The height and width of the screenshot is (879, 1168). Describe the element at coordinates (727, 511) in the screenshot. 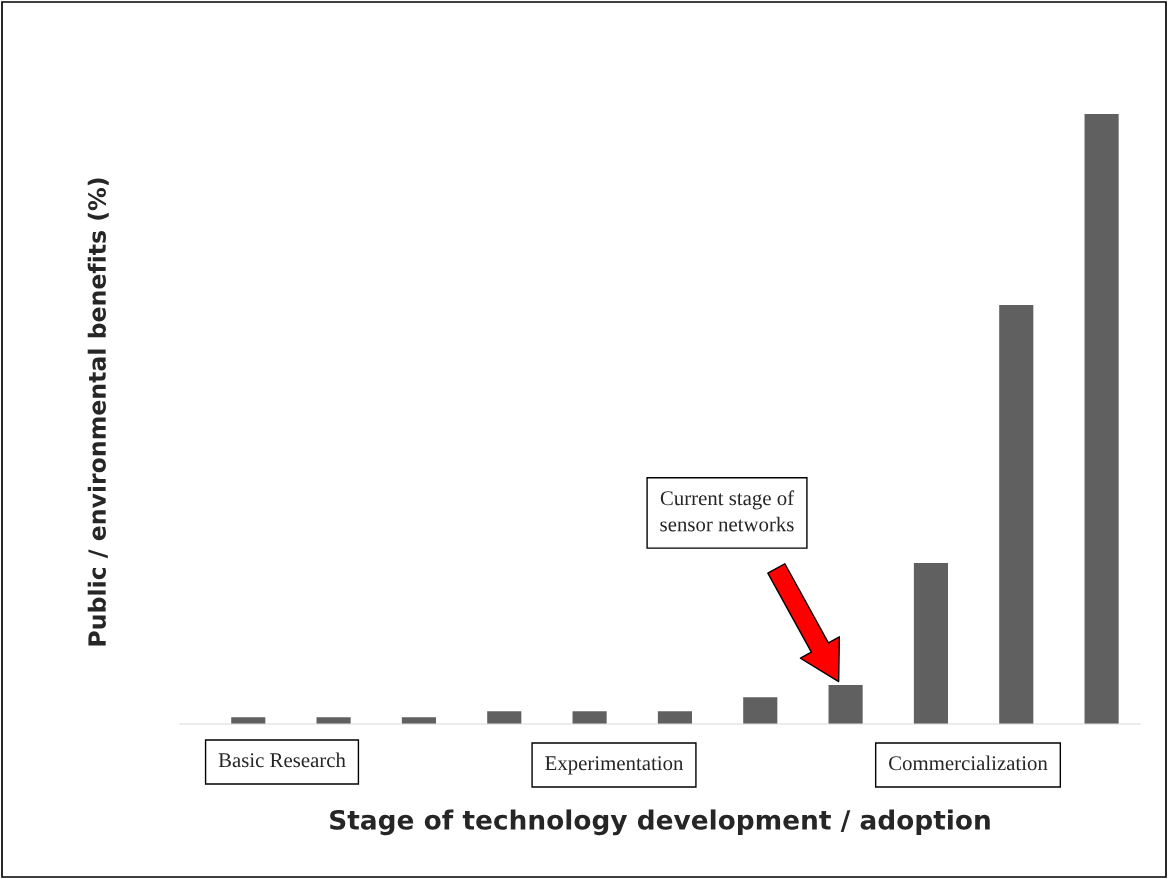

I see `annotation: Current stage of sensor networks` at that location.